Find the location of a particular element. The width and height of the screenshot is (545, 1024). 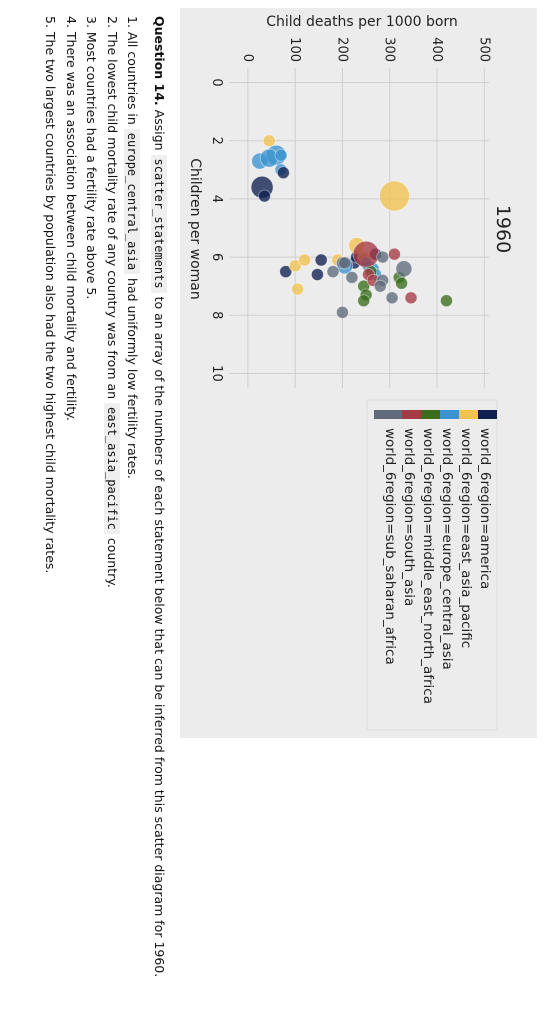

statement-2-text-b: country. is located at coordinates (112, 560).